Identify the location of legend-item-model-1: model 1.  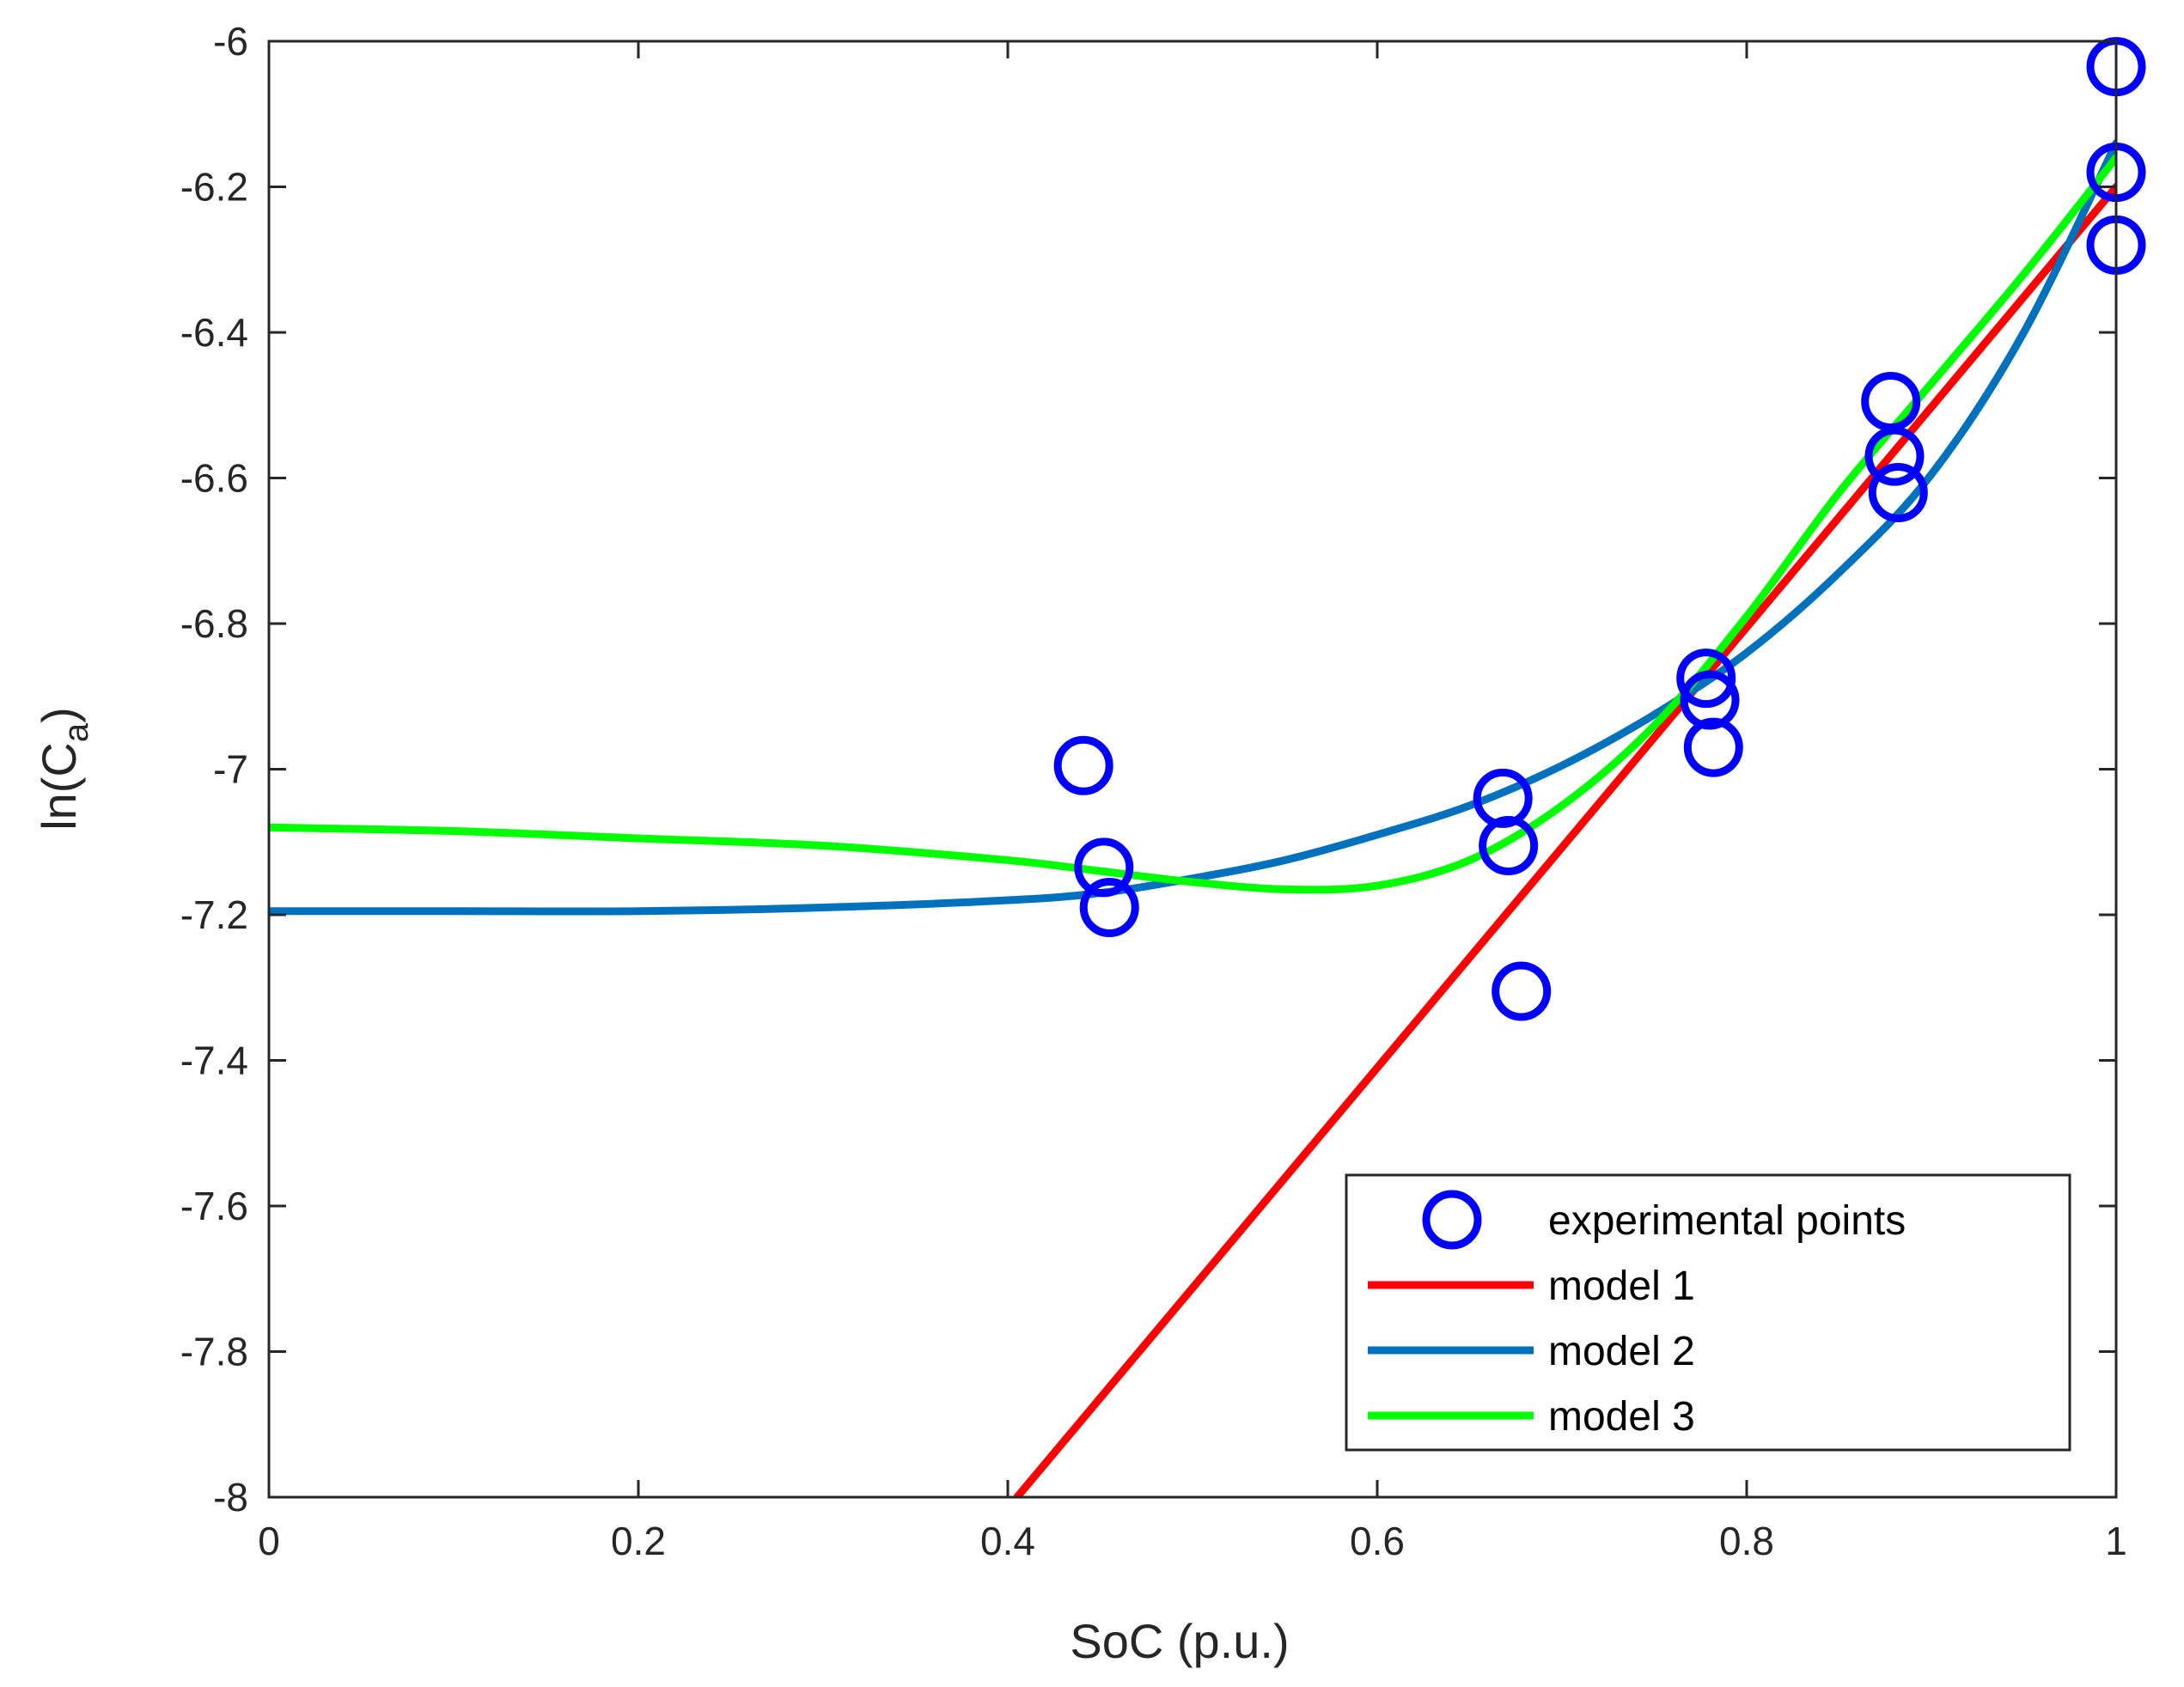
(1531, 1287).